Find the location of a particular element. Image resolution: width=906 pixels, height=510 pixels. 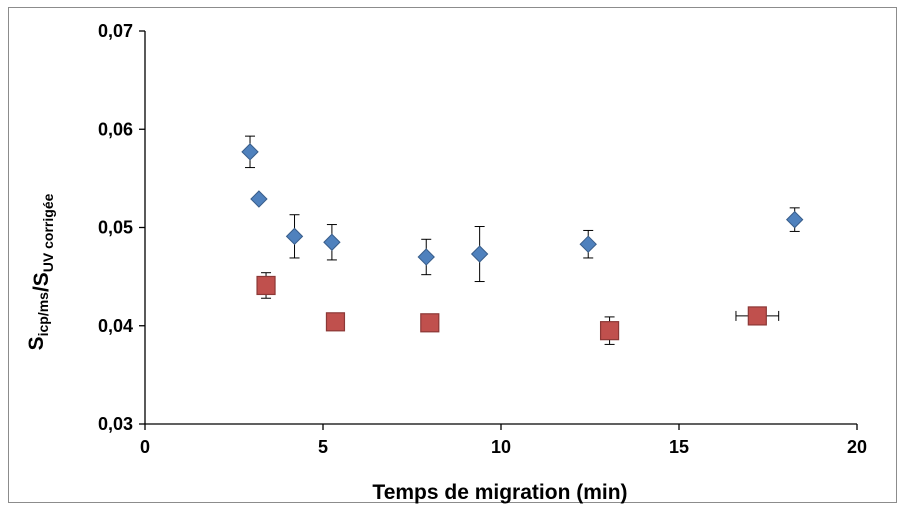

y-tick-label: 0,07 is located at coordinates (115, 31).